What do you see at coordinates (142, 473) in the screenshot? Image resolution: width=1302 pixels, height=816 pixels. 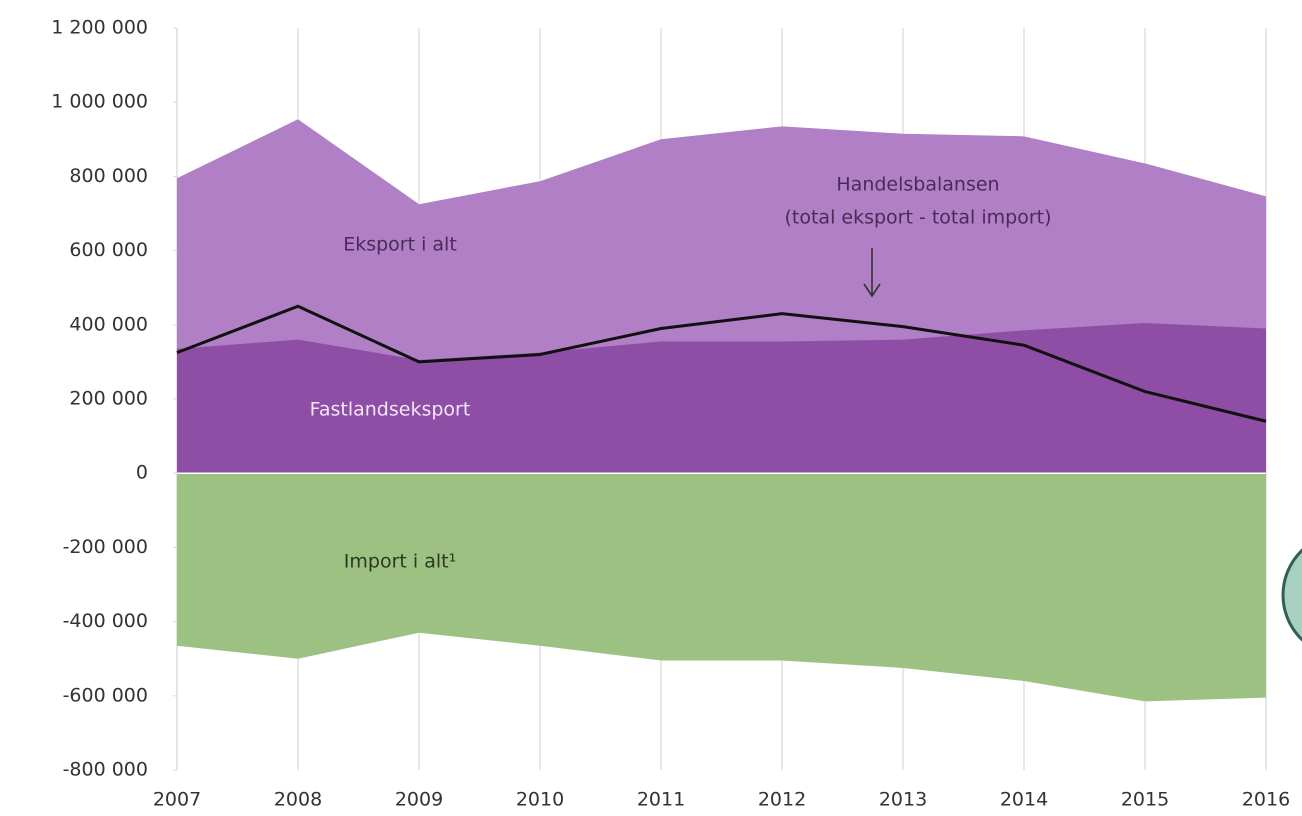 I see `y-tick-label: 0` at bounding box center [142, 473].